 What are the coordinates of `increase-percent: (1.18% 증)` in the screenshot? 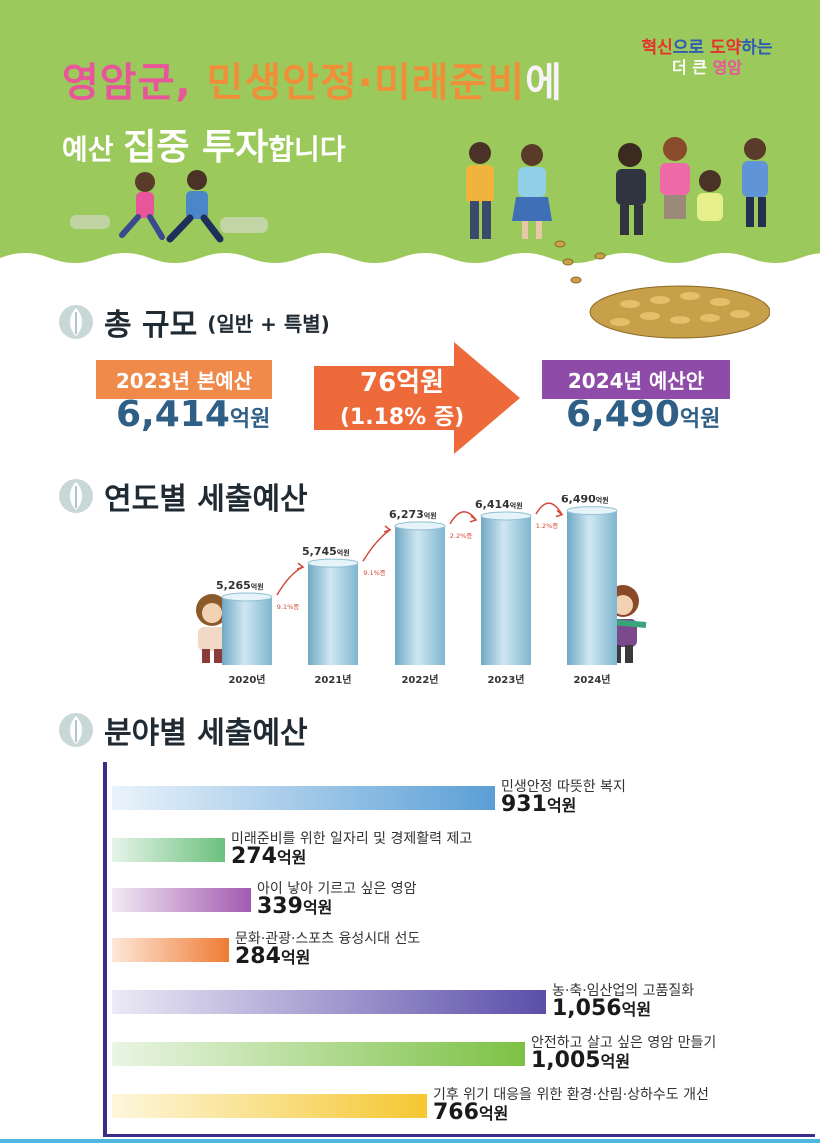 It's located at (402, 417).